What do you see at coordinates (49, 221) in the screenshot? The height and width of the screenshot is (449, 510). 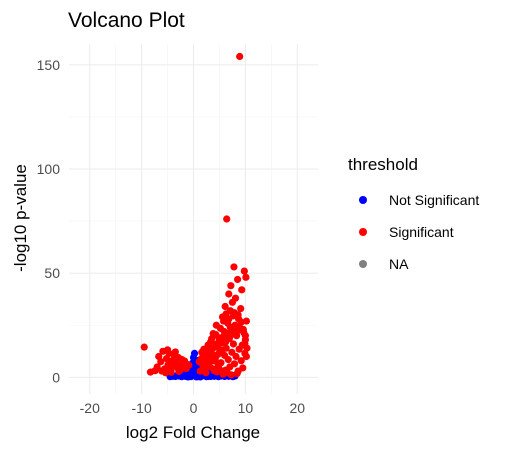 I see `y-axis-ticks: 0 50 100 150` at bounding box center [49, 221].